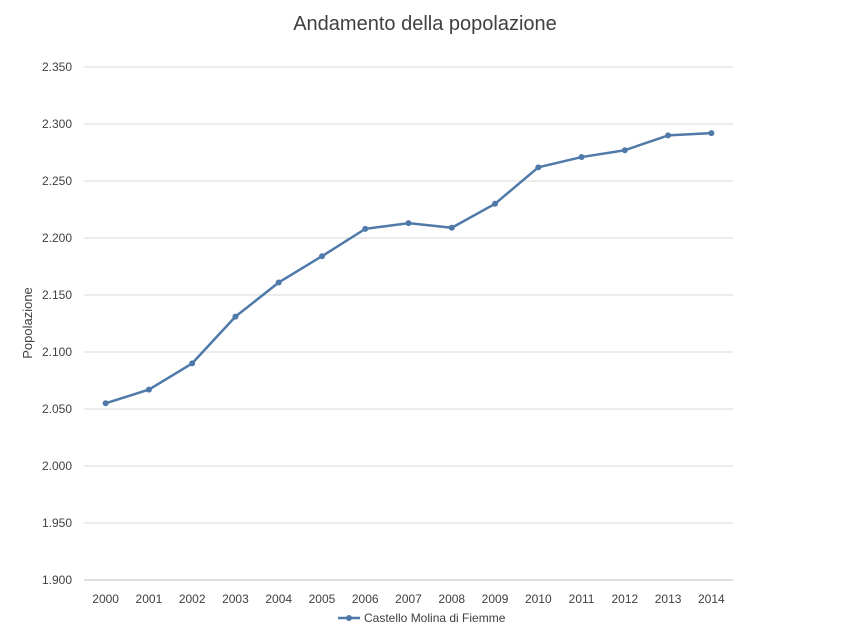 This screenshot has width=850, height=638. I want to click on legend: Castello Molina di Fiemme, so click(422, 618).